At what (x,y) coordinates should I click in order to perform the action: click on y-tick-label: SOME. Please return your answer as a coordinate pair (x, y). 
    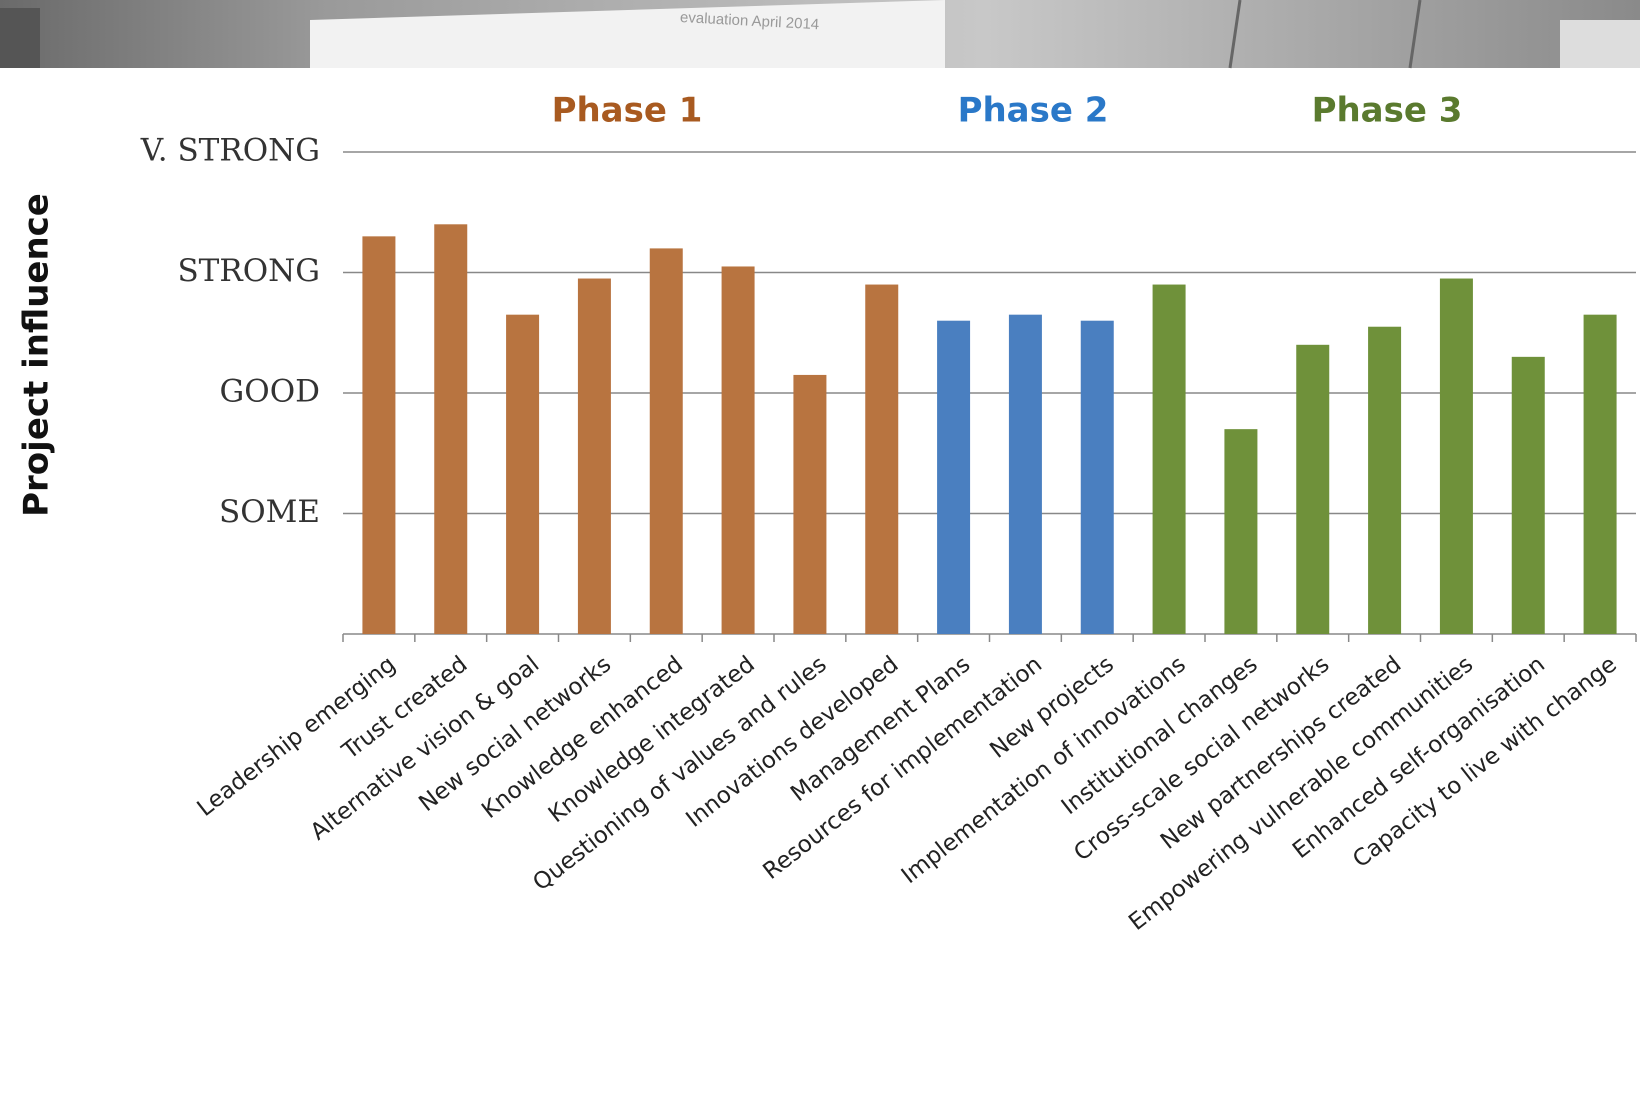
    Looking at the image, I should click on (269, 512).